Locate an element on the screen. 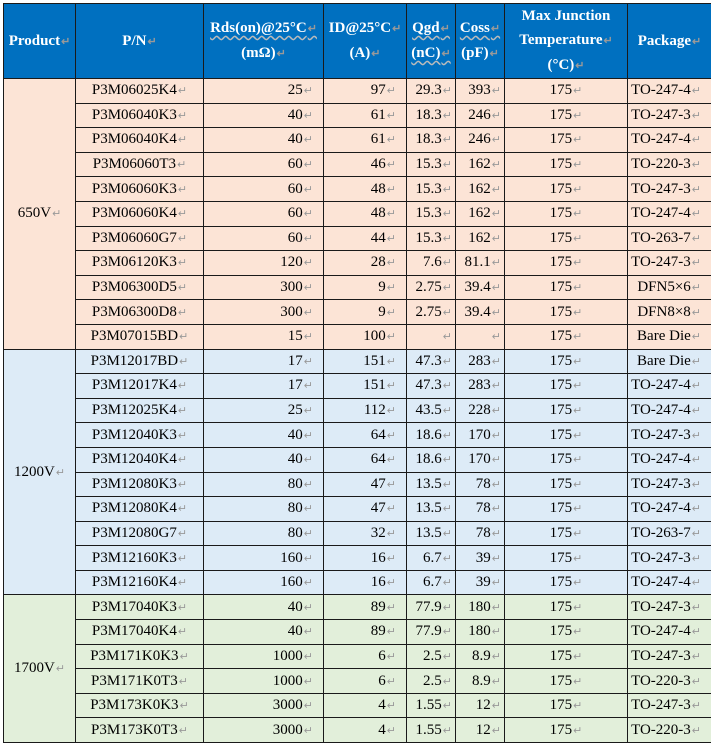  id-cell: 9 is located at coordinates (365, 312).